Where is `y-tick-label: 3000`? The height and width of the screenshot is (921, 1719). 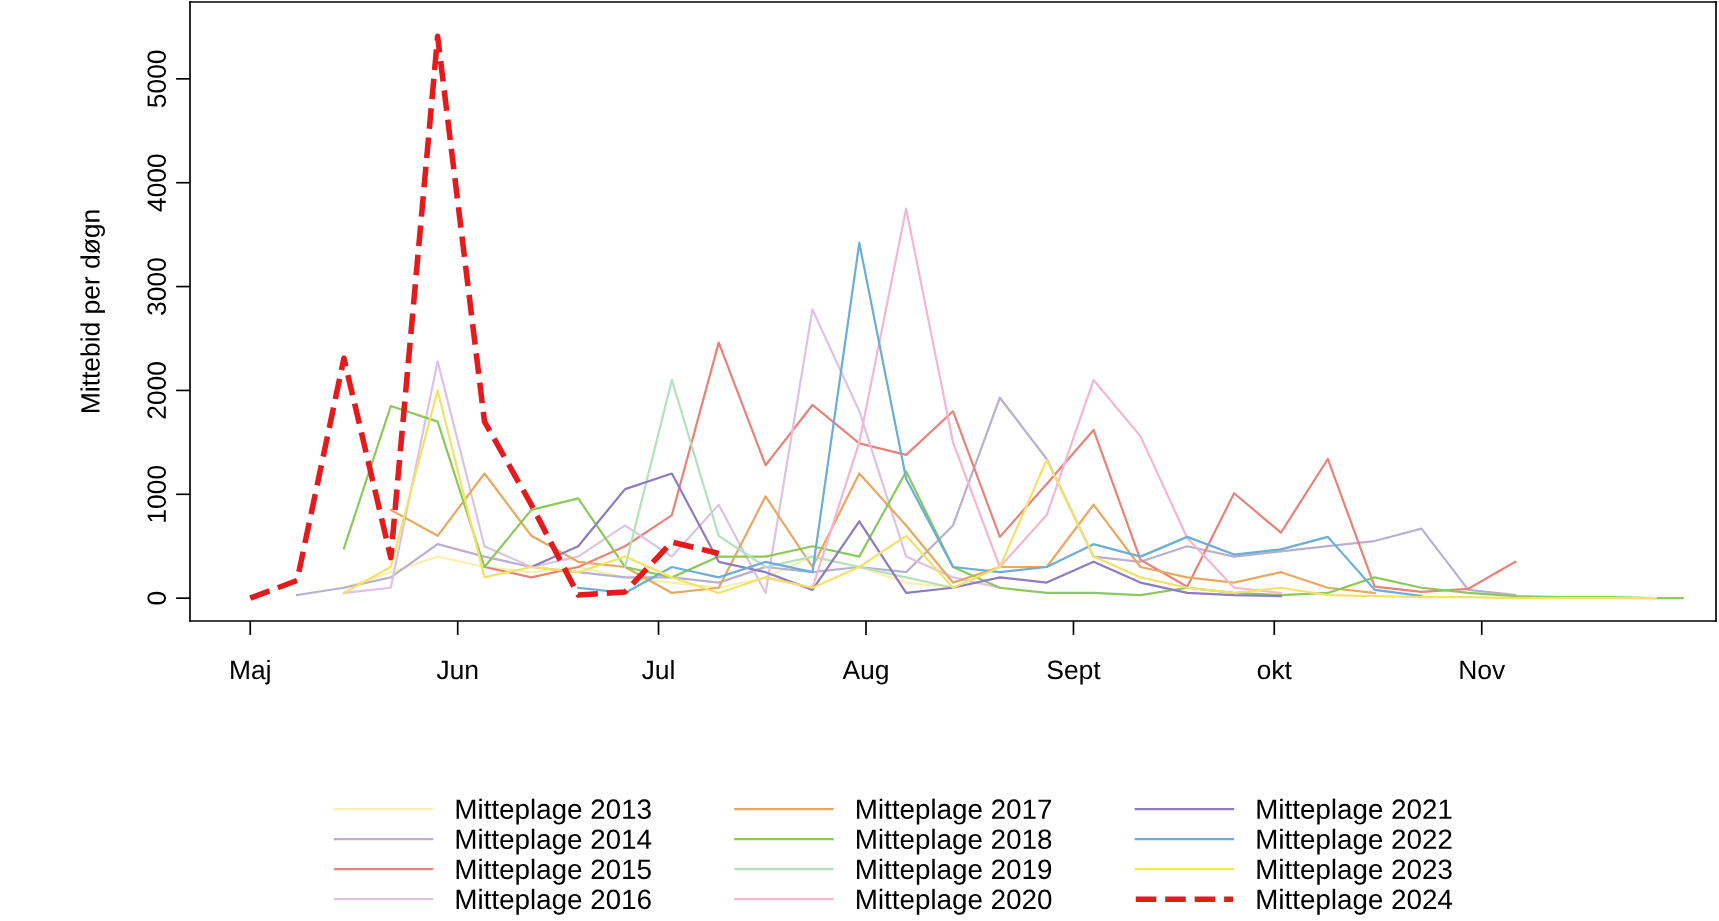
y-tick-label: 3000 is located at coordinates (157, 286).